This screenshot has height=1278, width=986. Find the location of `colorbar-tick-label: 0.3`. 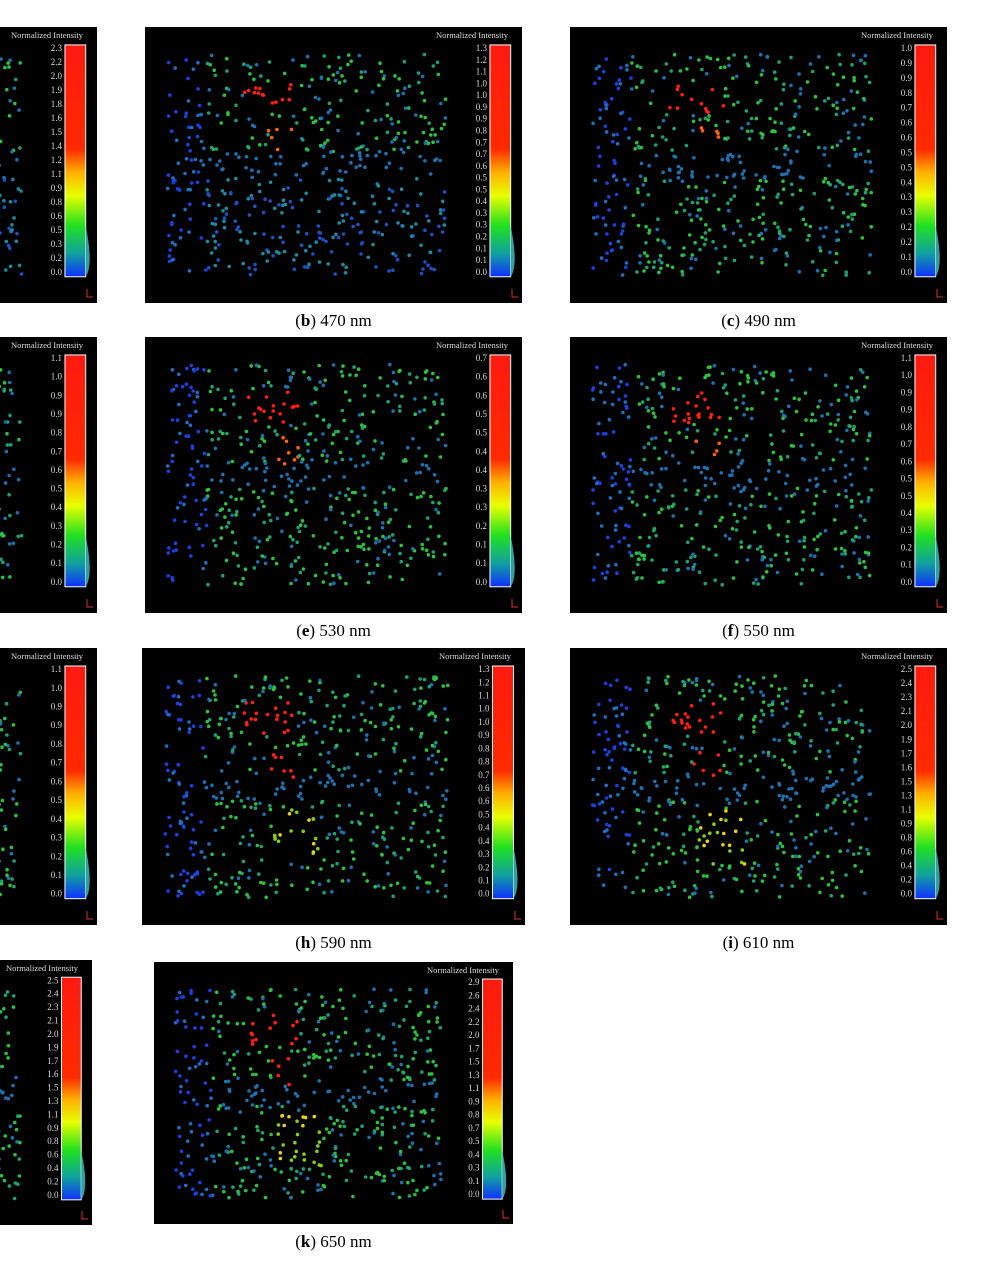

colorbar-tick-label: 0.3 is located at coordinates (482, 507).